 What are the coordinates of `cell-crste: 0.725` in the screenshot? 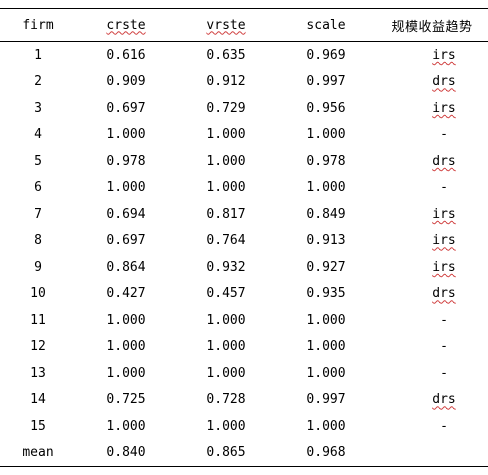 It's located at (126, 400).